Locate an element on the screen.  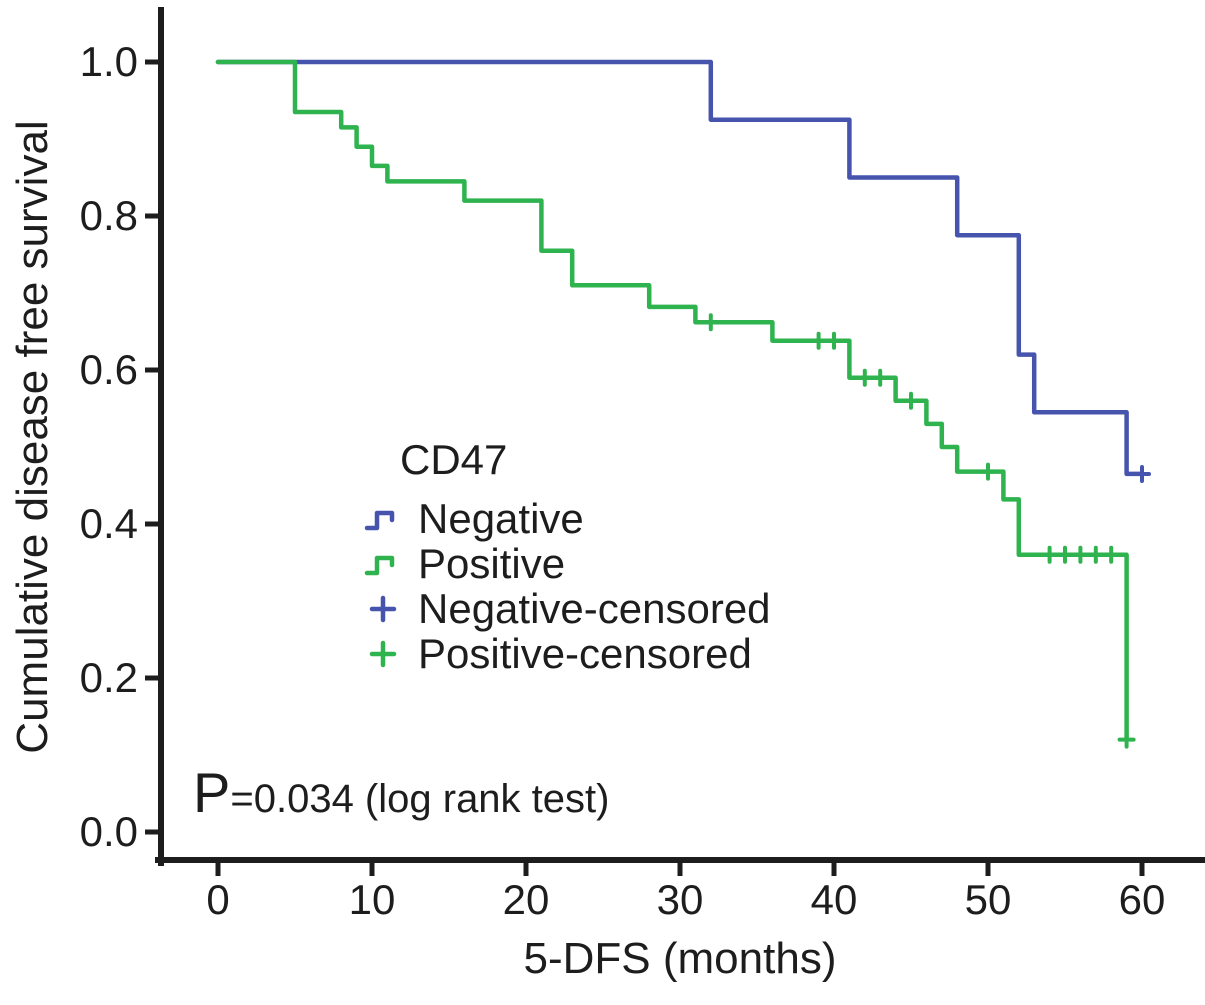
y-tick-label: 0.6 is located at coordinates (108, 369).